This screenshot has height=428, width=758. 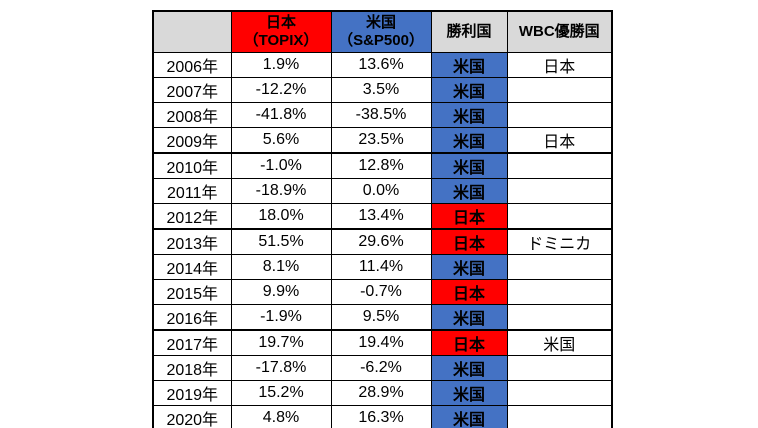 I want to click on year-cell: 2018年, so click(x=192, y=367).